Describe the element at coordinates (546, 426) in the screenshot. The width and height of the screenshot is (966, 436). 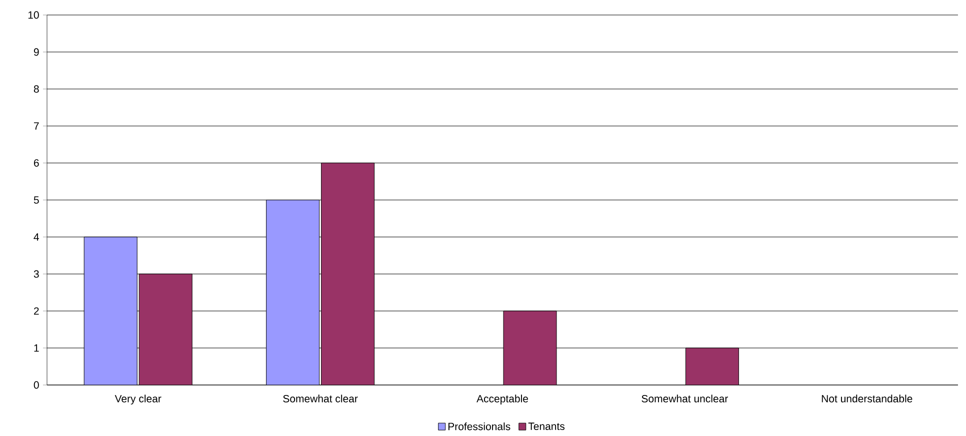
I see `legend-label: Tenants` at that location.